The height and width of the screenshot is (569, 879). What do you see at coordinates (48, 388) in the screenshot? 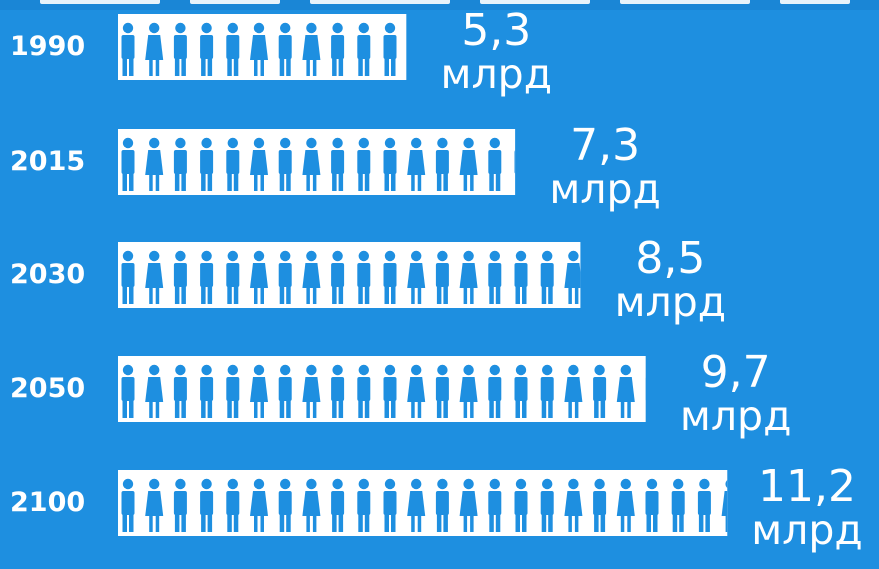
I see `year-label: 2050` at bounding box center [48, 388].